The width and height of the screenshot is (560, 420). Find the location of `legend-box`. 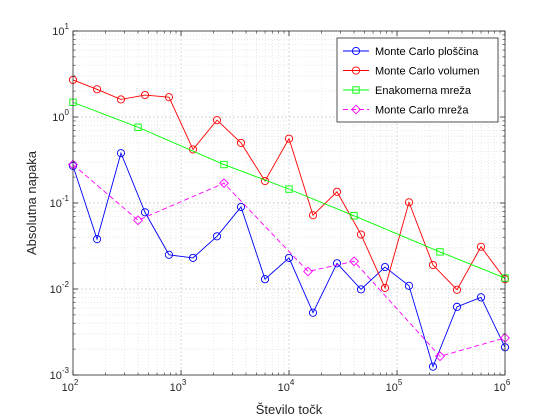

legend-box is located at coordinates (417, 80).